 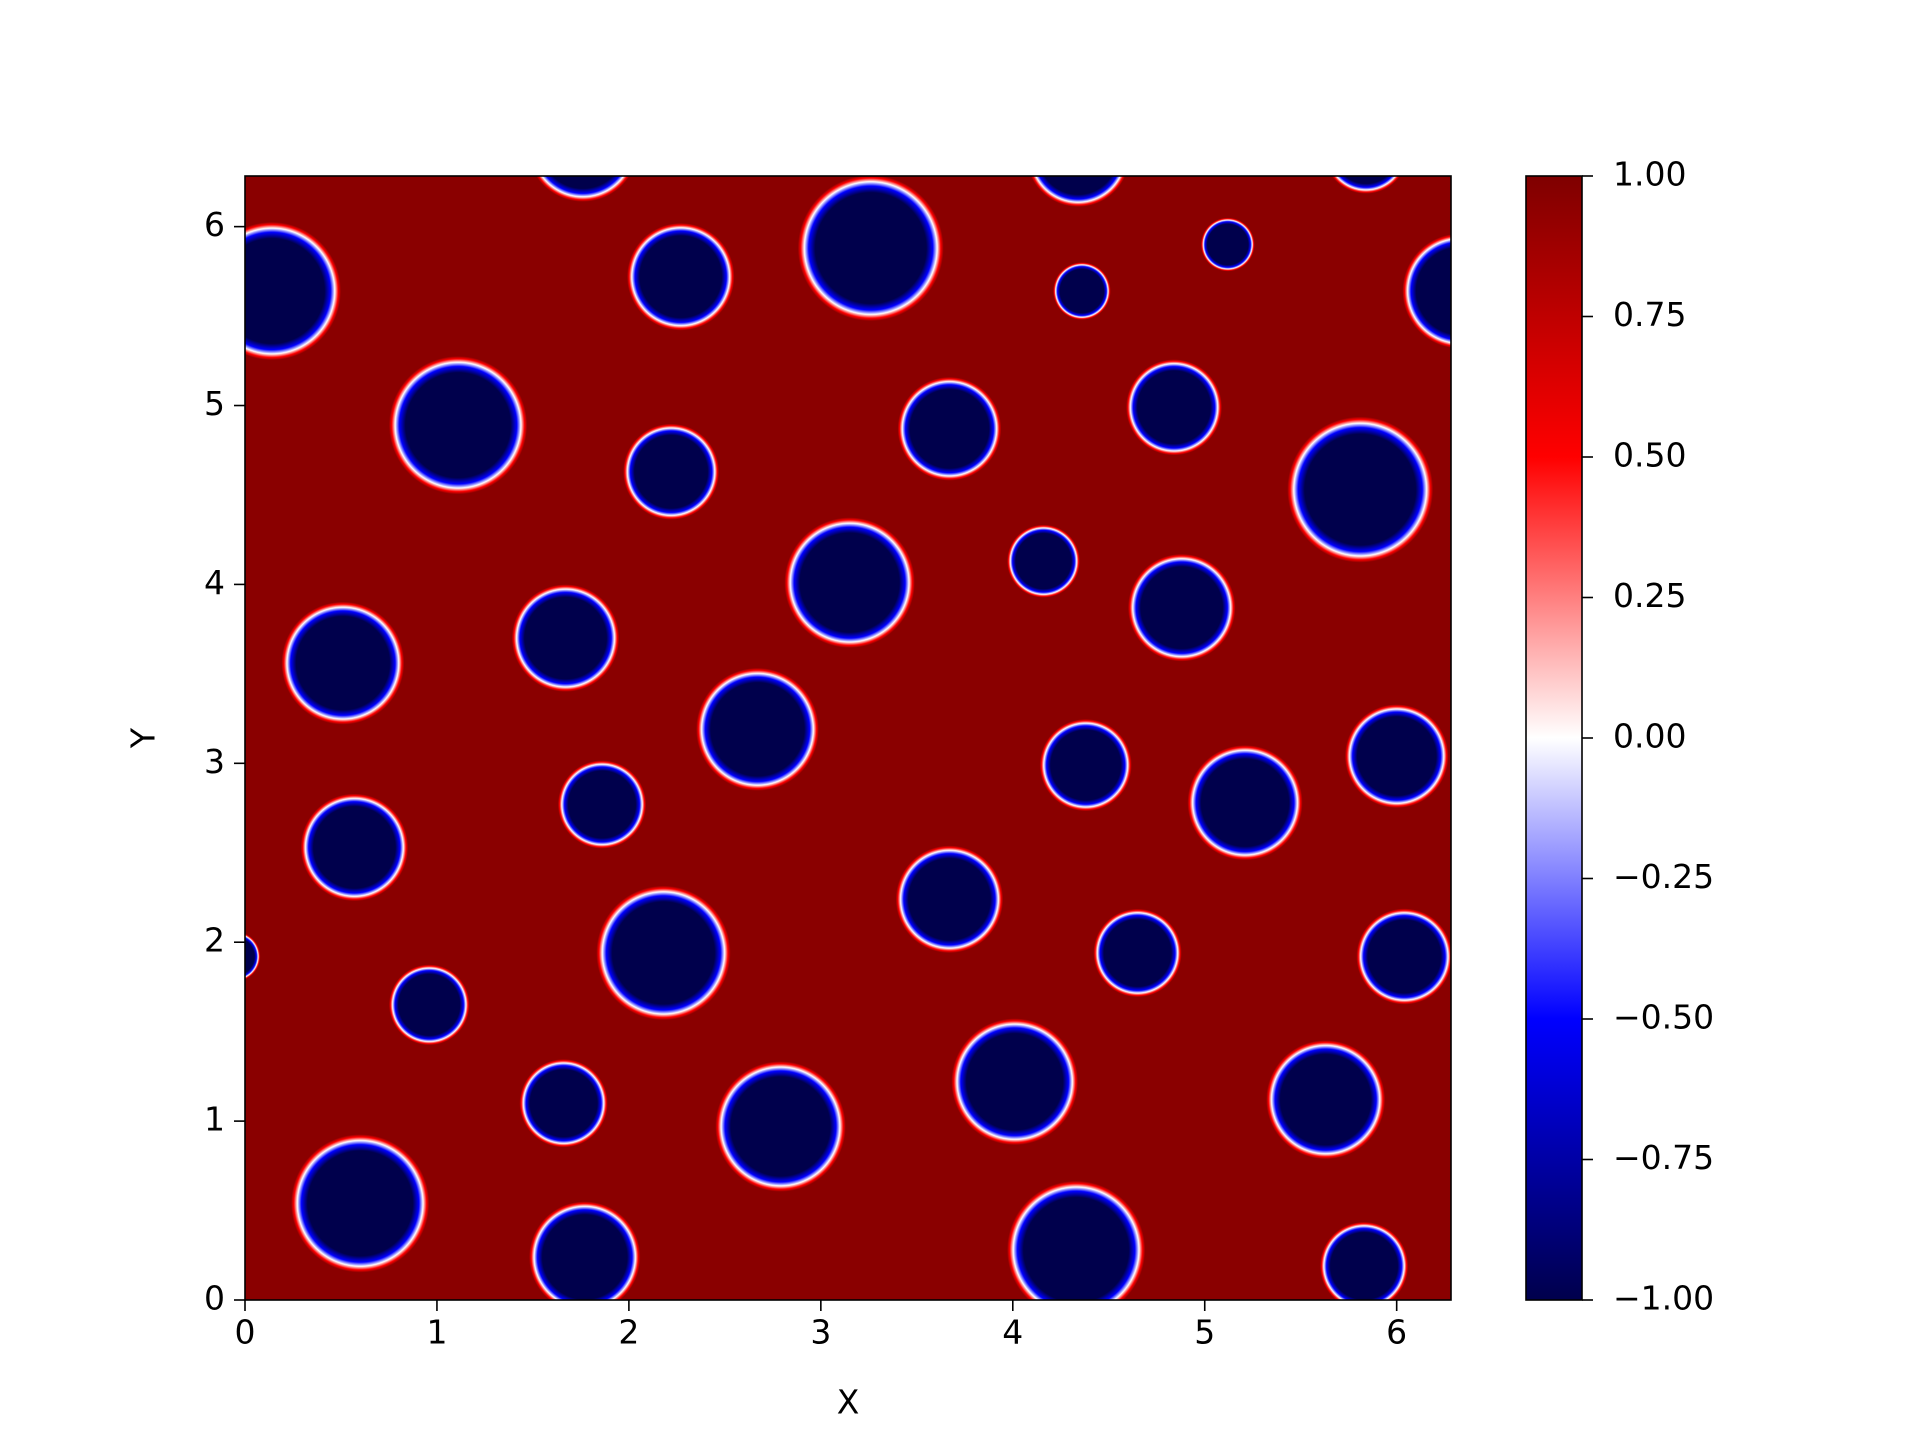 What do you see at coordinates (1649, 595) in the screenshot?
I see `colorbar-tick-label: 0.25` at bounding box center [1649, 595].